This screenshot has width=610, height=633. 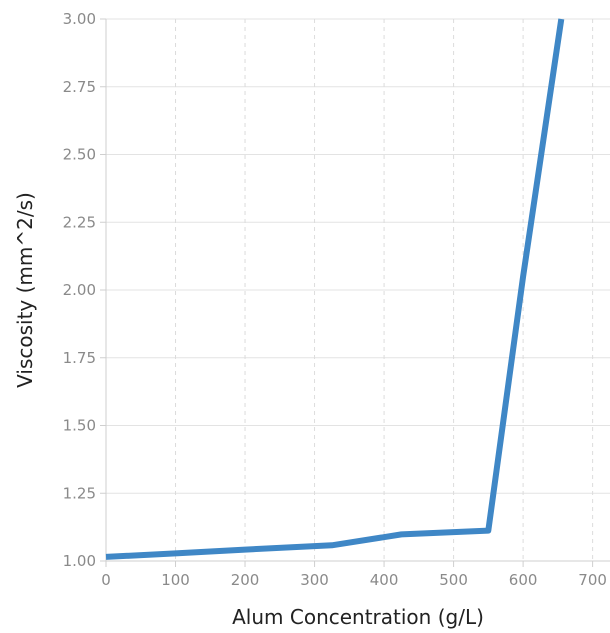 What do you see at coordinates (79, 155) in the screenshot?
I see `y-tick-label: 2.50` at bounding box center [79, 155].